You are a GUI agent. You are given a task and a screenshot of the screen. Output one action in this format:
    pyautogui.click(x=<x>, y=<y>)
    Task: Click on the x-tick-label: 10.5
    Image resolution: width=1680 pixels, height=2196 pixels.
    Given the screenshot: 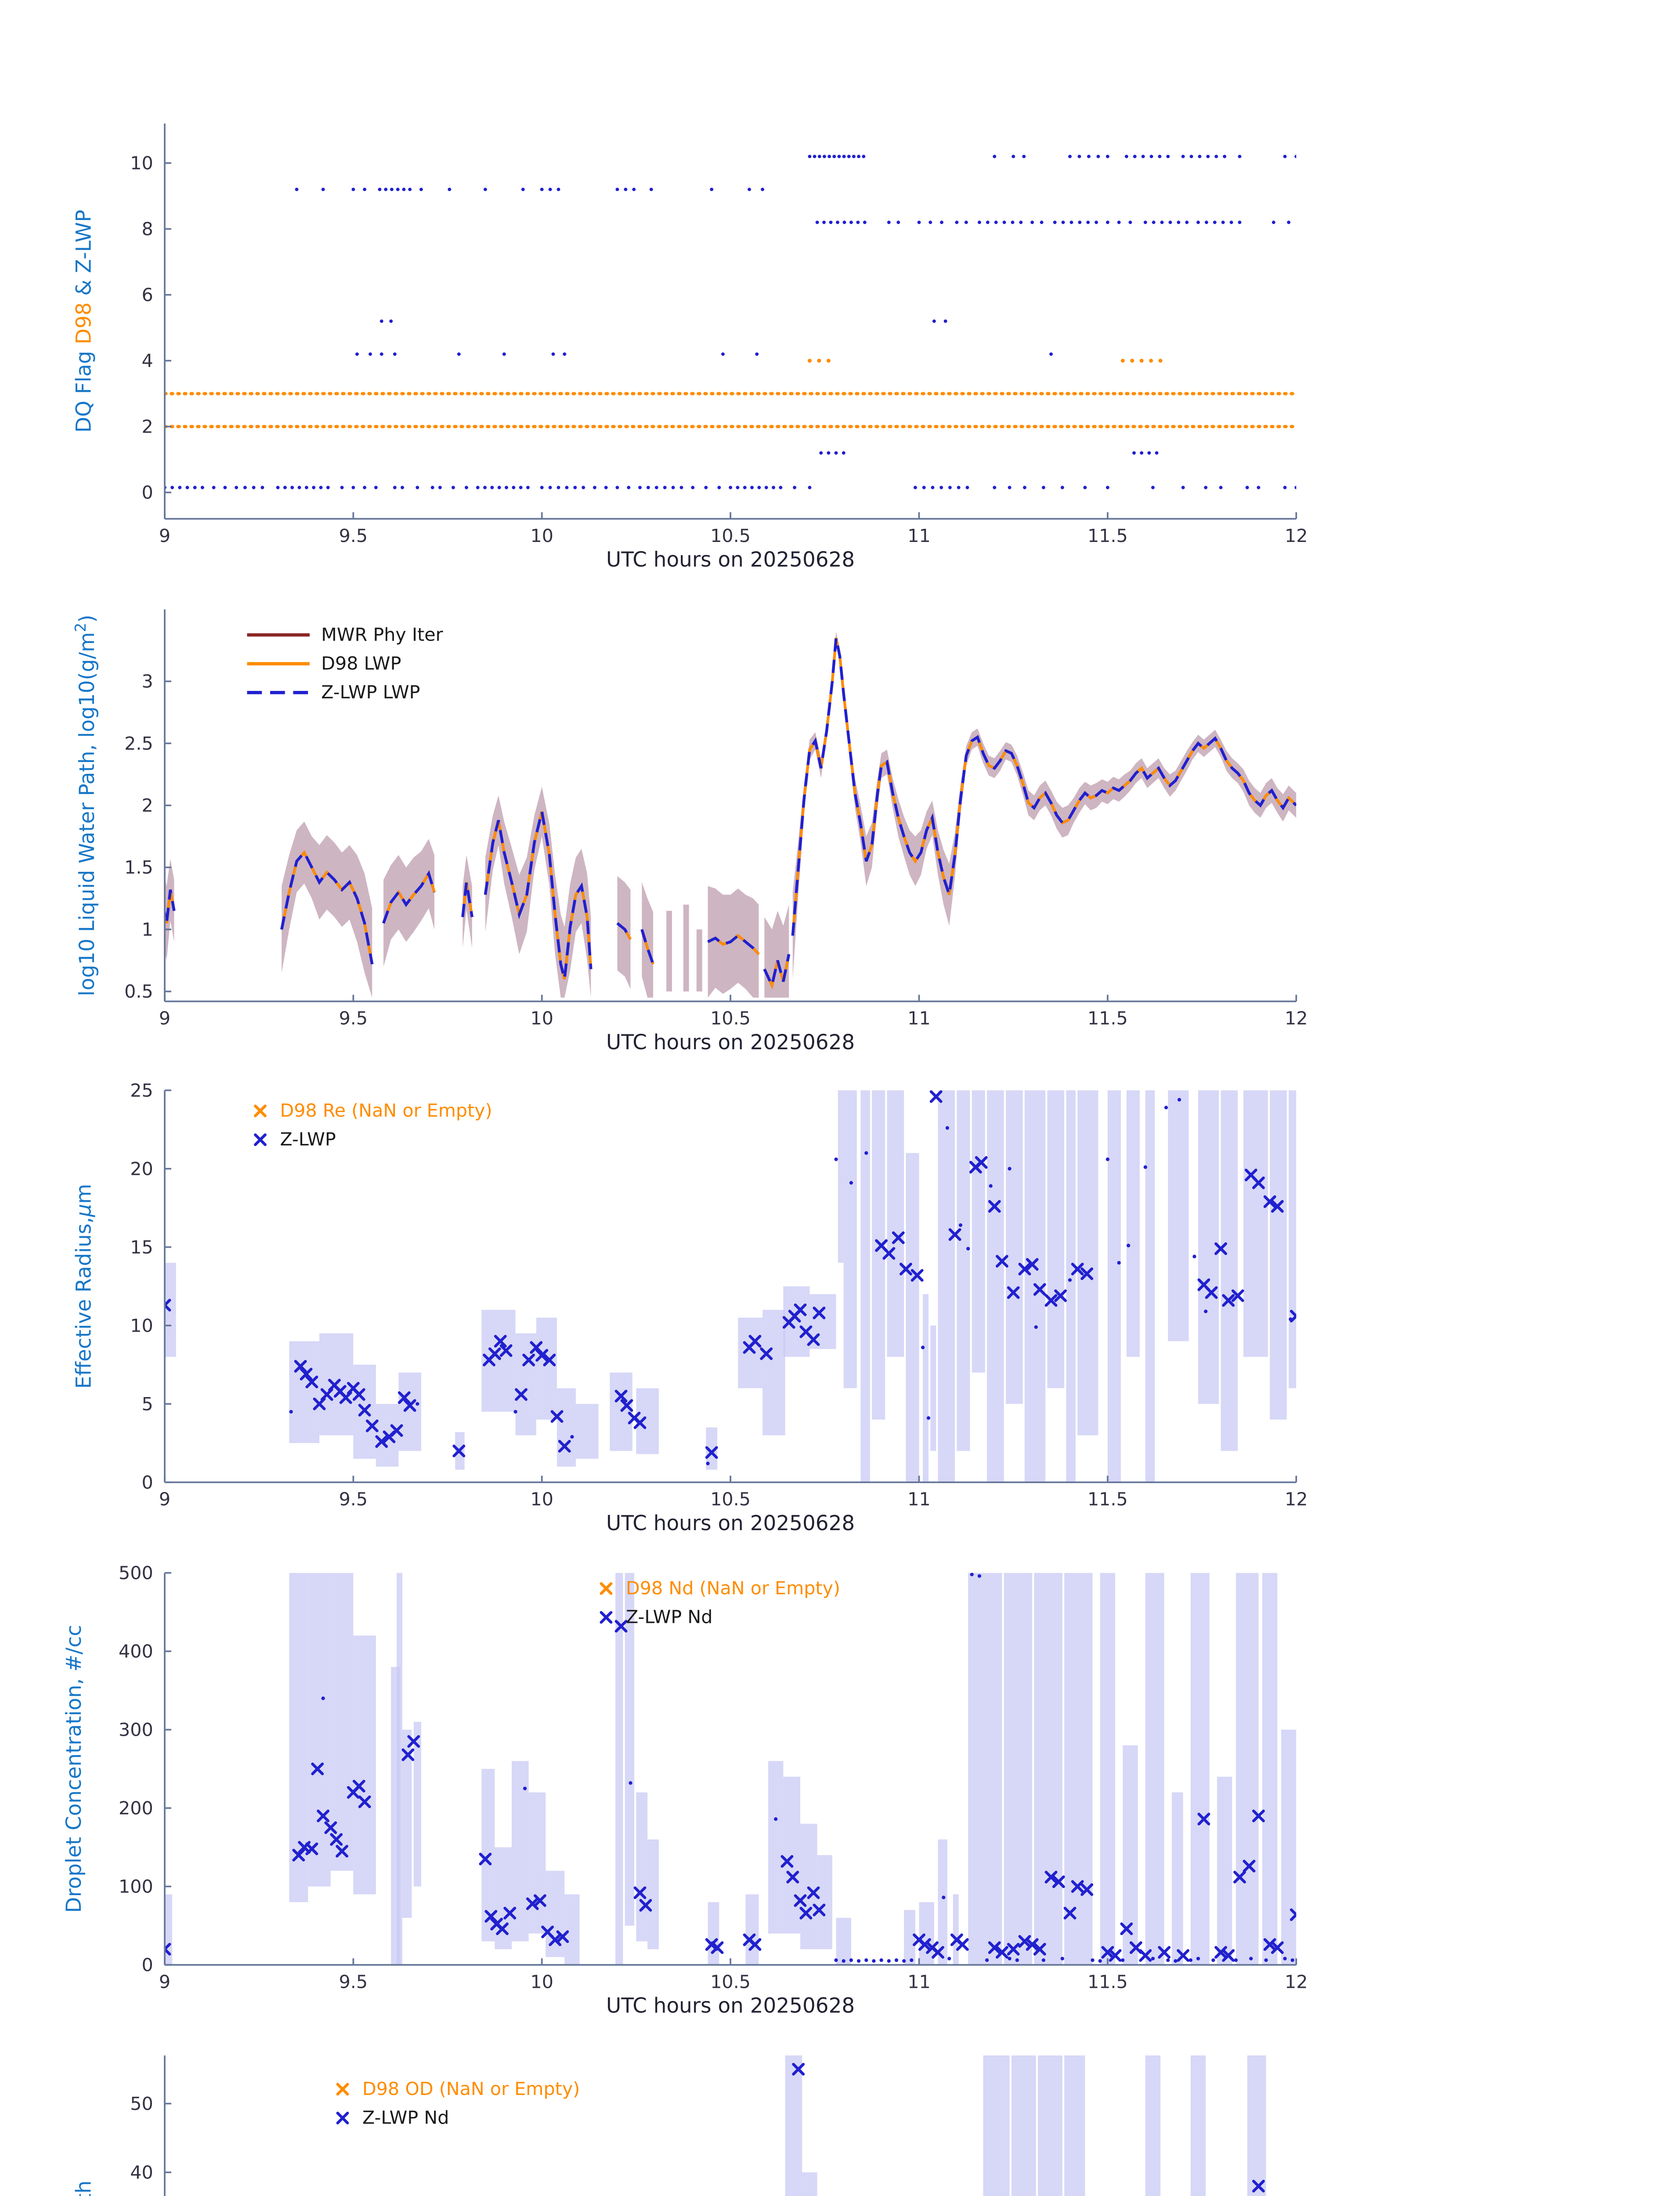 What is the action you would take?
    pyautogui.click(x=731, y=1018)
    